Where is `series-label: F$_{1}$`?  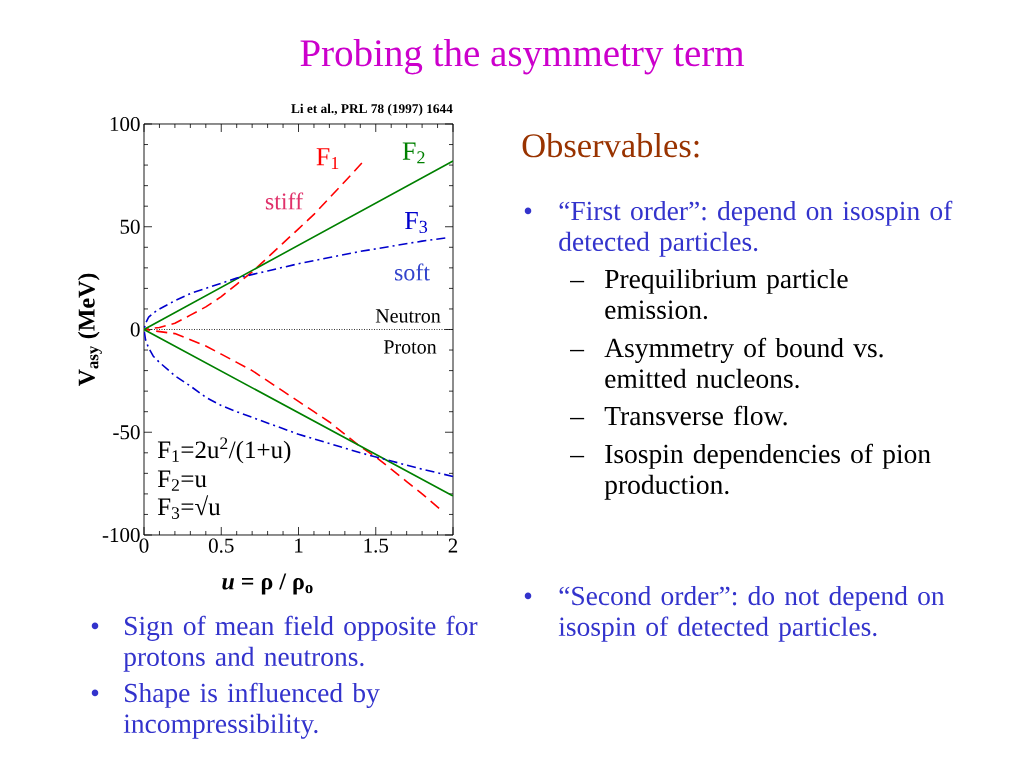
series-label: F$_{1}$ is located at coordinates (327, 158).